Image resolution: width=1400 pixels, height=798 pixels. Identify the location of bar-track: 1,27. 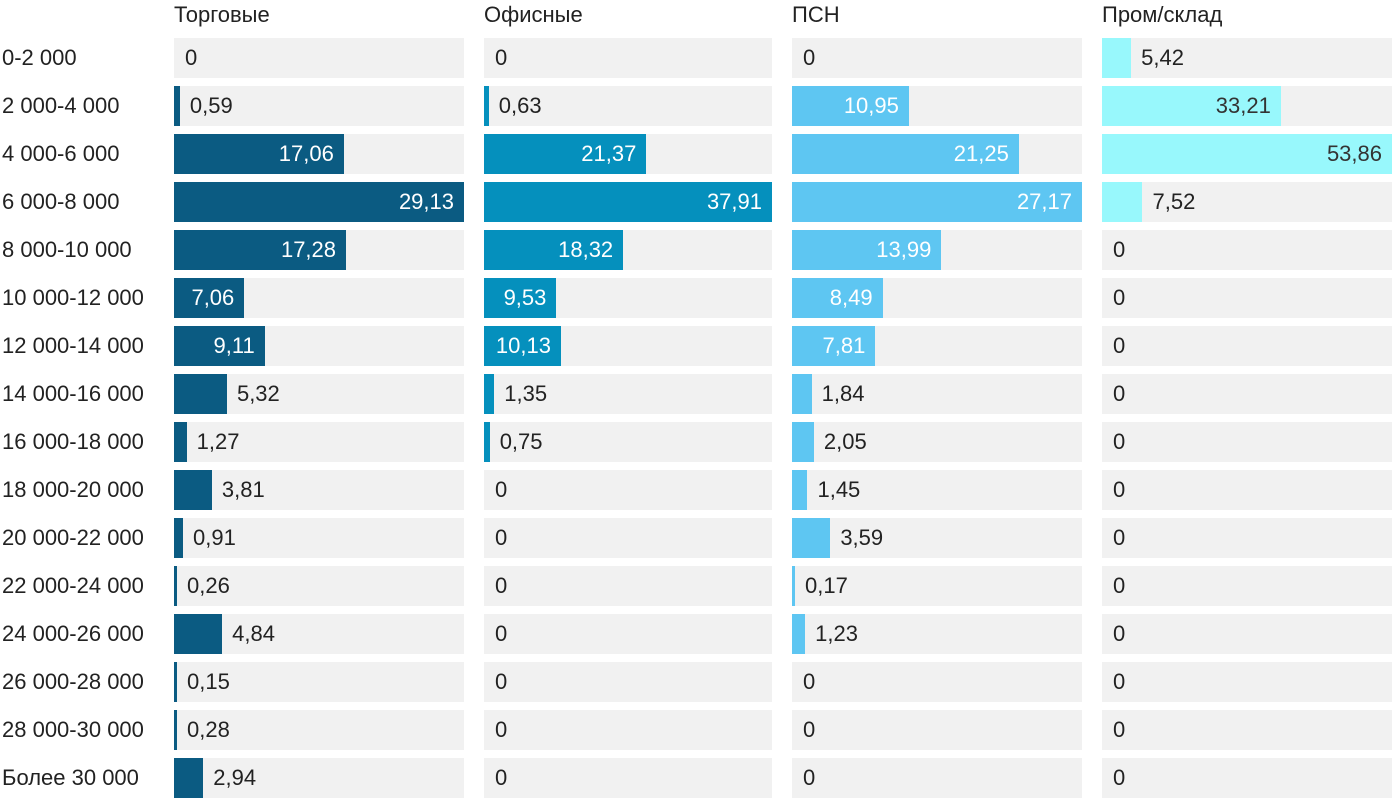
(319, 442).